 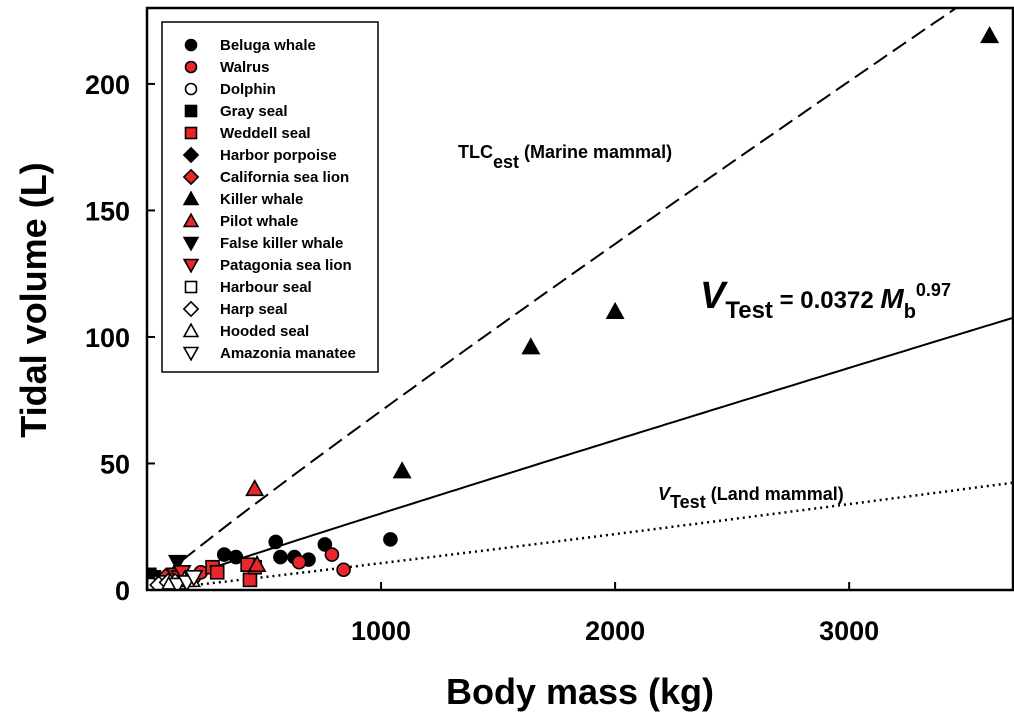 What do you see at coordinates (278, 155) in the screenshot?
I see `legend-label: Harbor porpoise` at bounding box center [278, 155].